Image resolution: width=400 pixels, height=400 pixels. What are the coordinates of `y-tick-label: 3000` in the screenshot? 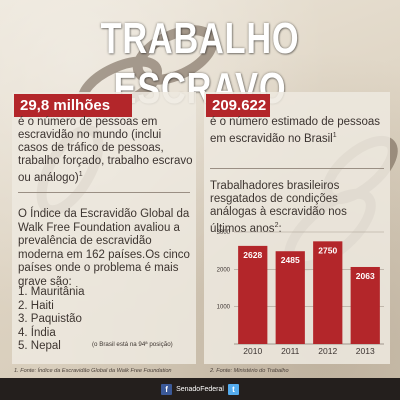 It's located at (224, 233).